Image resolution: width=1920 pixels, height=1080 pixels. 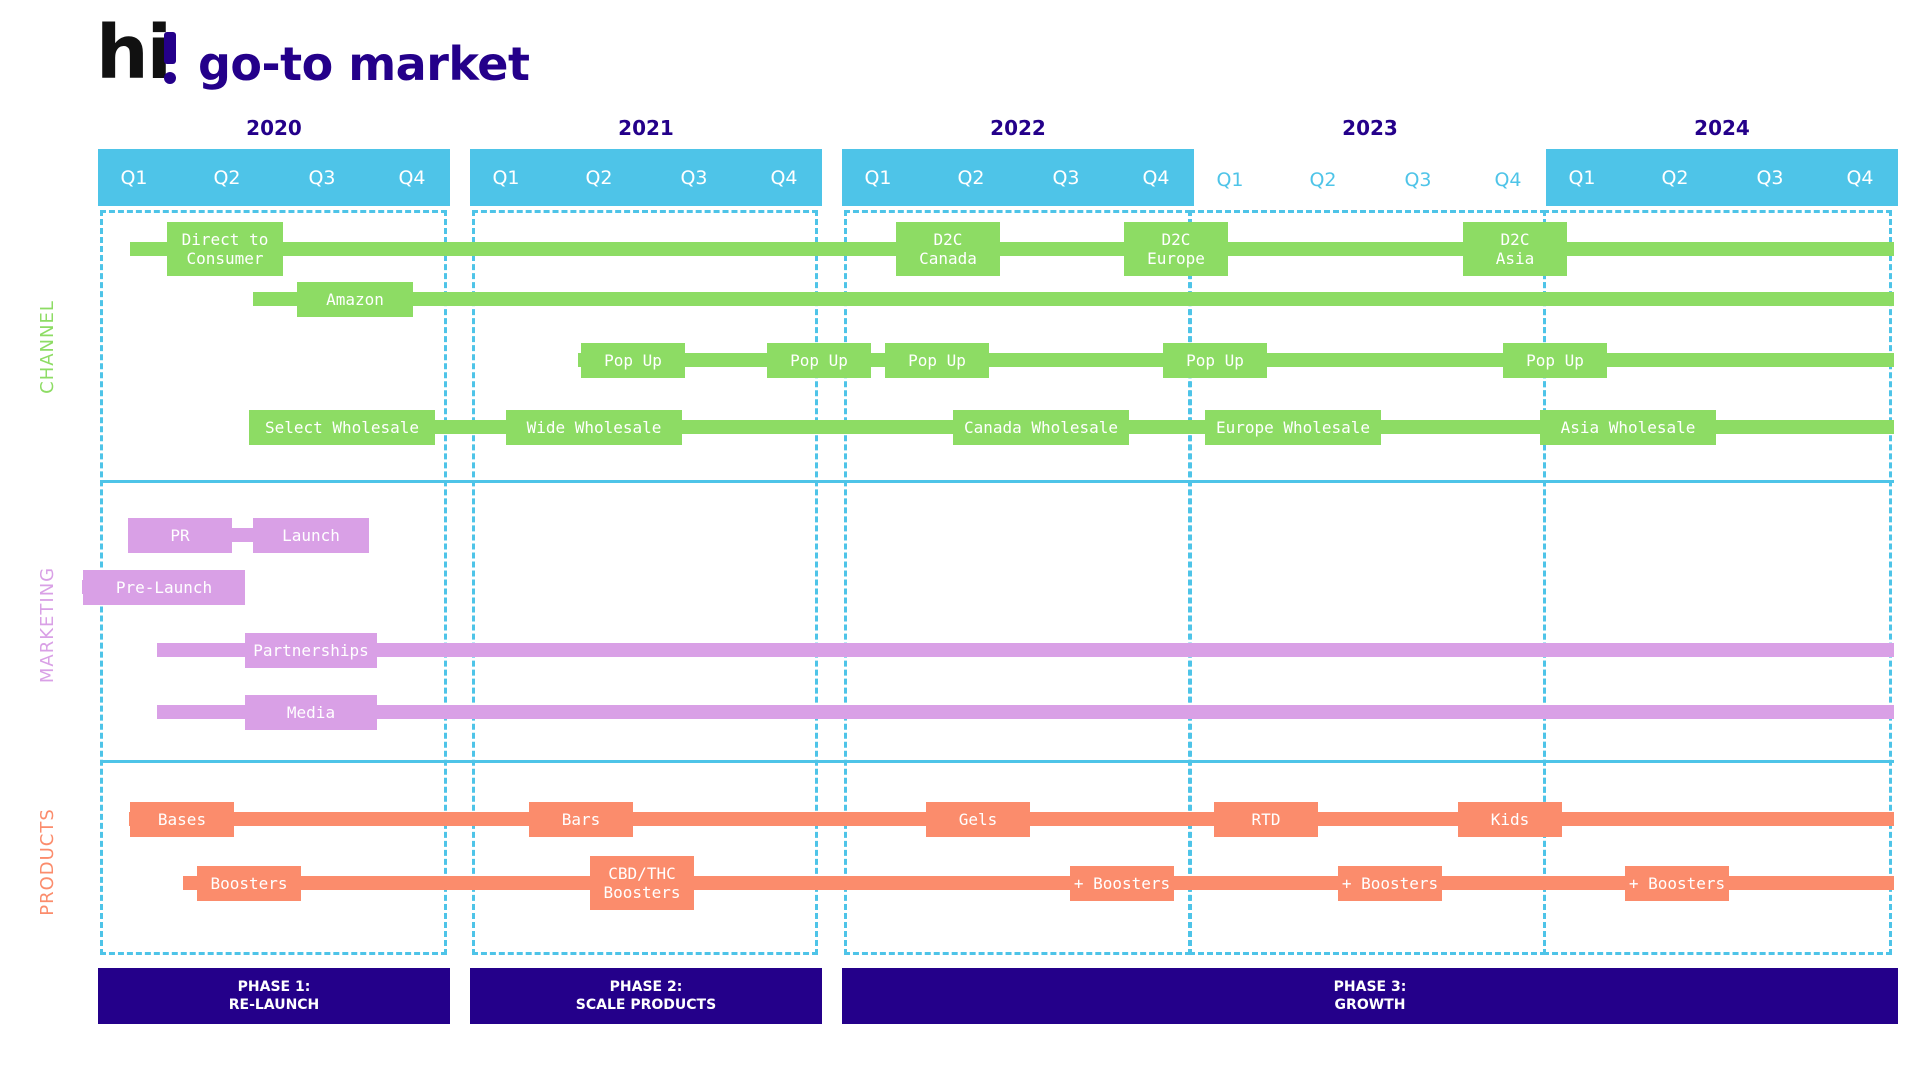 What do you see at coordinates (694, 178) in the screenshot?
I see `quarter-label-2021-Q3: Q3` at bounding box center [694, 178].